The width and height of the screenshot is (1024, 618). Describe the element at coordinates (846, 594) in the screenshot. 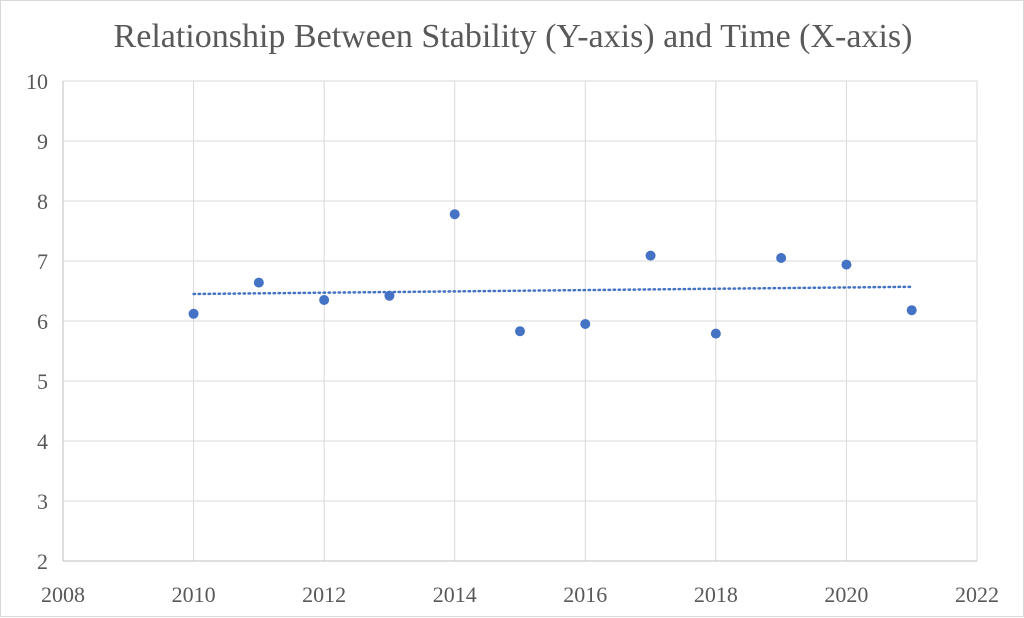

I see `x-tick-label: 2020` at that location.